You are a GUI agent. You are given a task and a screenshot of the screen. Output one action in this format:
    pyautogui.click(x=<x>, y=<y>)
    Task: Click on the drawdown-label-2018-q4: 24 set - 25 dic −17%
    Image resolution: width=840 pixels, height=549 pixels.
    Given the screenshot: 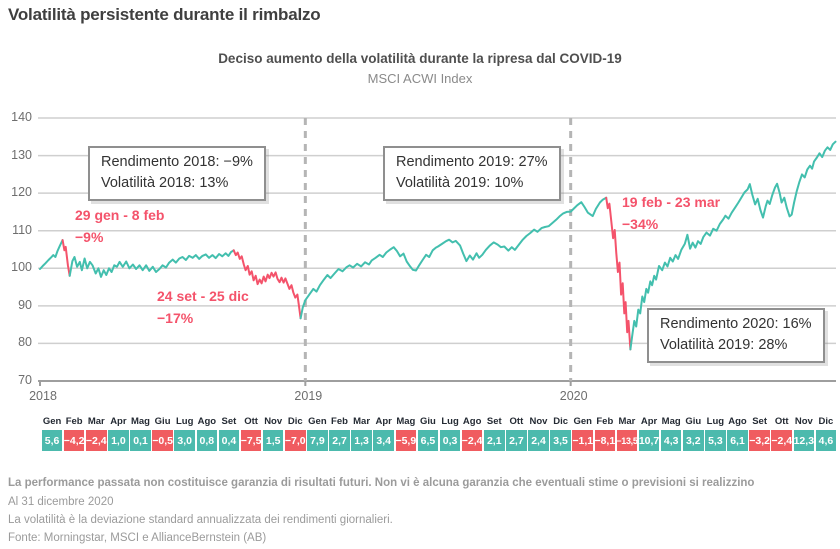 What is the action you would take?
    pyautogui.click(x=203, y=307)
    